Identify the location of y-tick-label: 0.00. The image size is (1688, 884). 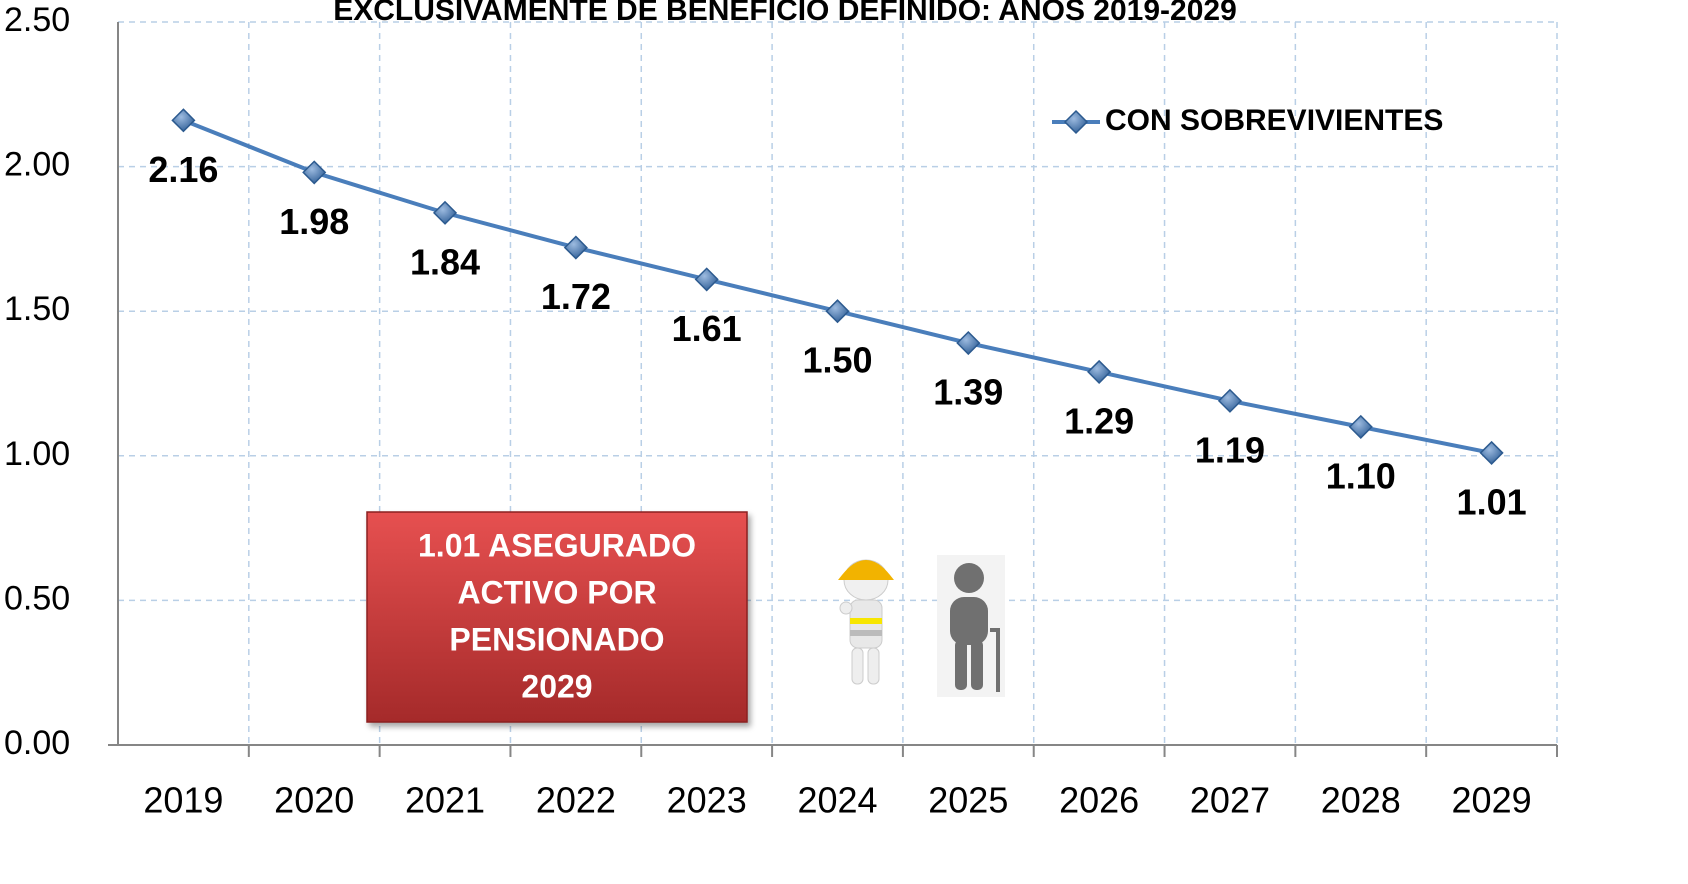
(37, 743).